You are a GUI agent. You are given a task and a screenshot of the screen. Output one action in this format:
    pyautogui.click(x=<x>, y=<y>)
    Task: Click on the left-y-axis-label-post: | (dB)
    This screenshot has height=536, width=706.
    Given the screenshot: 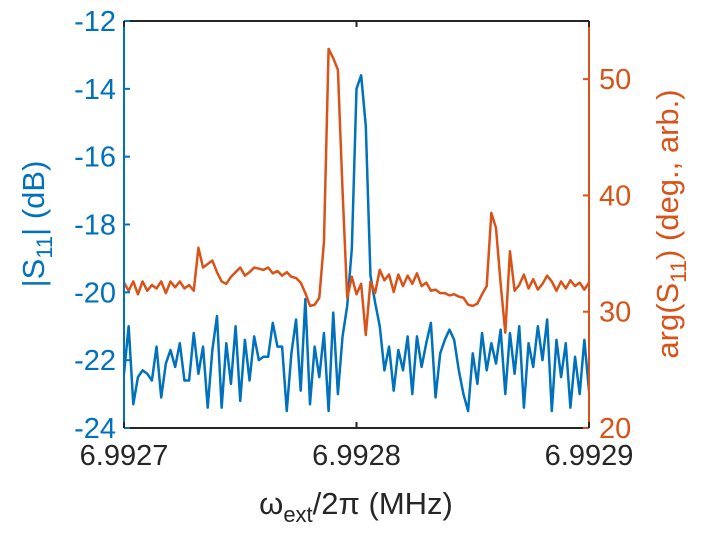 What is the action you would take?
    pyautogui.click(x=33, y=198)
    